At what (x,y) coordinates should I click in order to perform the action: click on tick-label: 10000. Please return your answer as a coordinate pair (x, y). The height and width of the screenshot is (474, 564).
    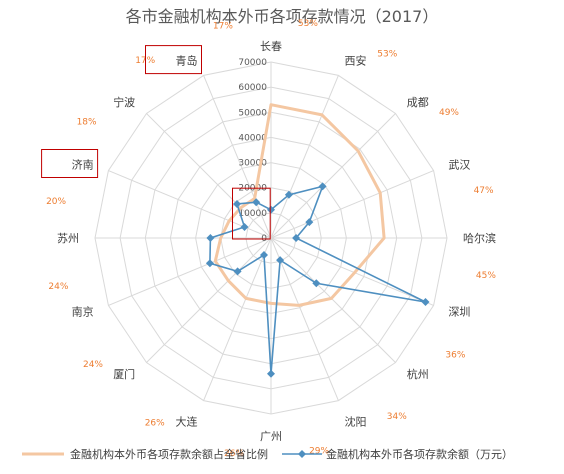
    Looking at the image, I should click on (252, 214).